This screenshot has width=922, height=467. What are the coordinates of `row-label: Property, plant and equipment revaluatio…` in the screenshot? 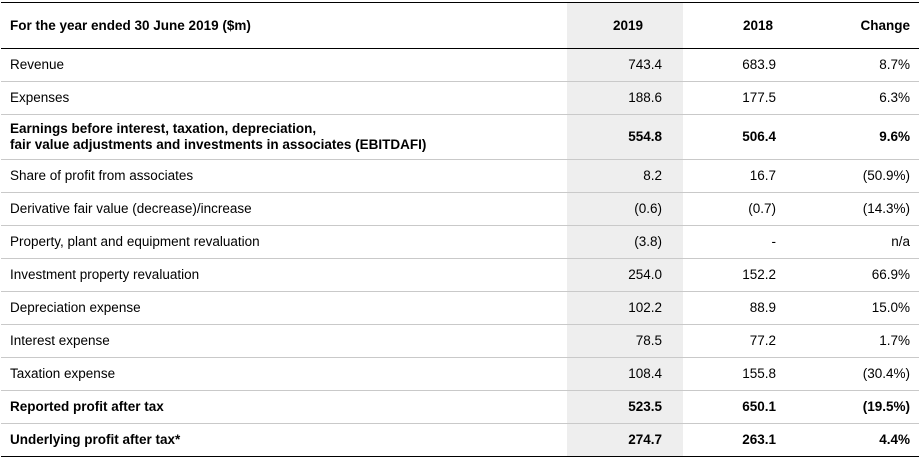 It's located at (284, 242).